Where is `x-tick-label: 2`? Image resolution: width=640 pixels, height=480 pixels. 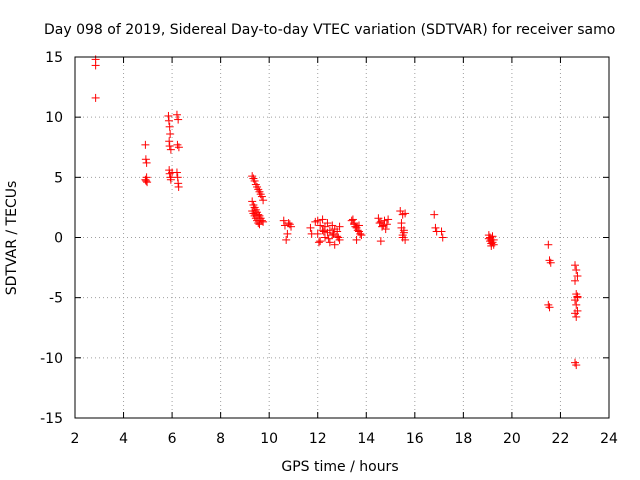 x-tick-label: 2 is located at coordinates (75, 439).